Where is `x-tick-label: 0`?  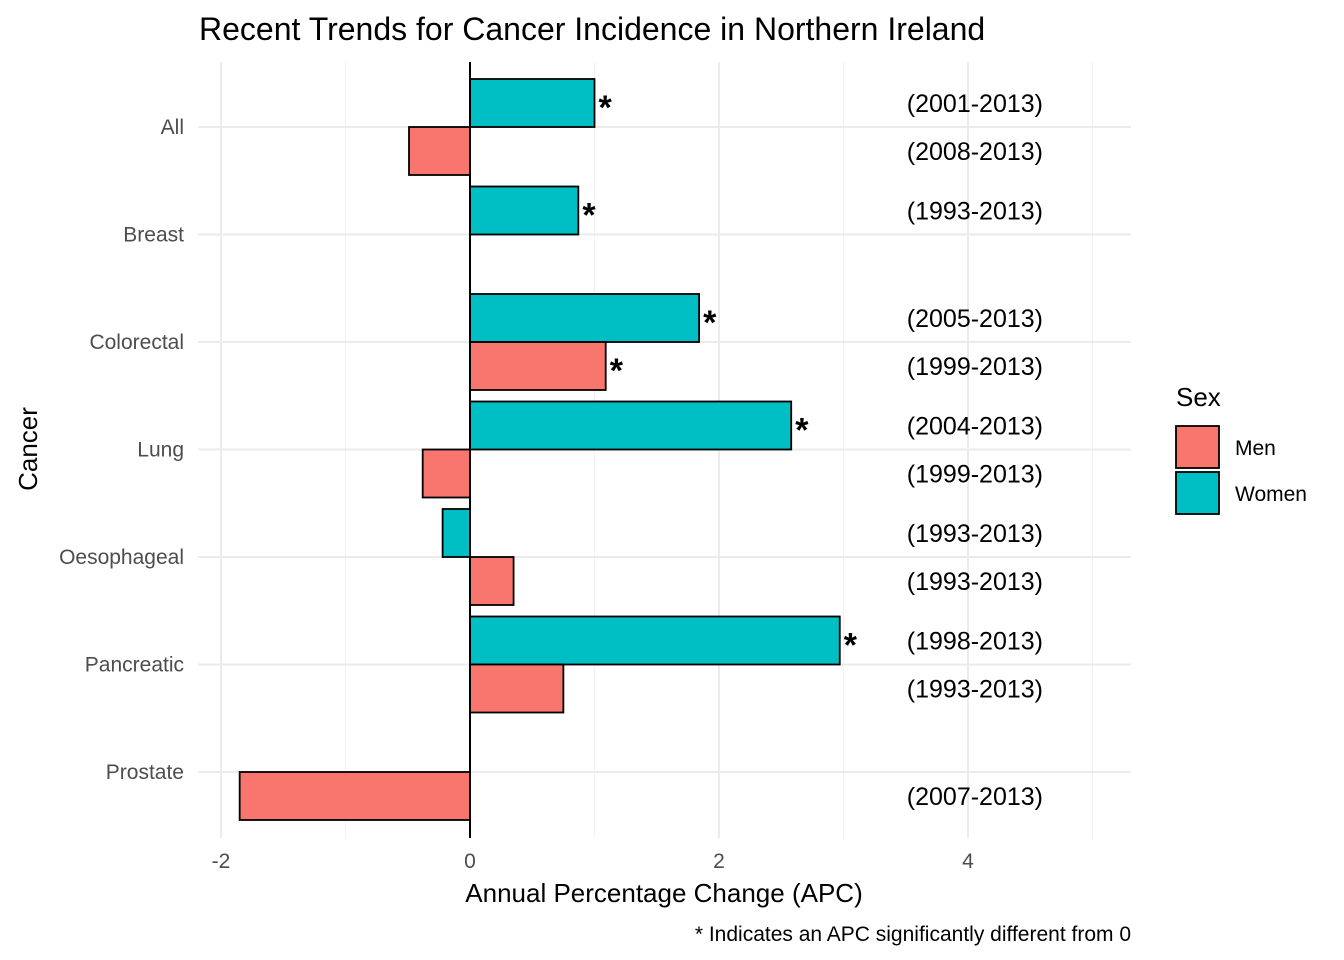 x-tick-label: 0 is located at coordinates (470, 861).